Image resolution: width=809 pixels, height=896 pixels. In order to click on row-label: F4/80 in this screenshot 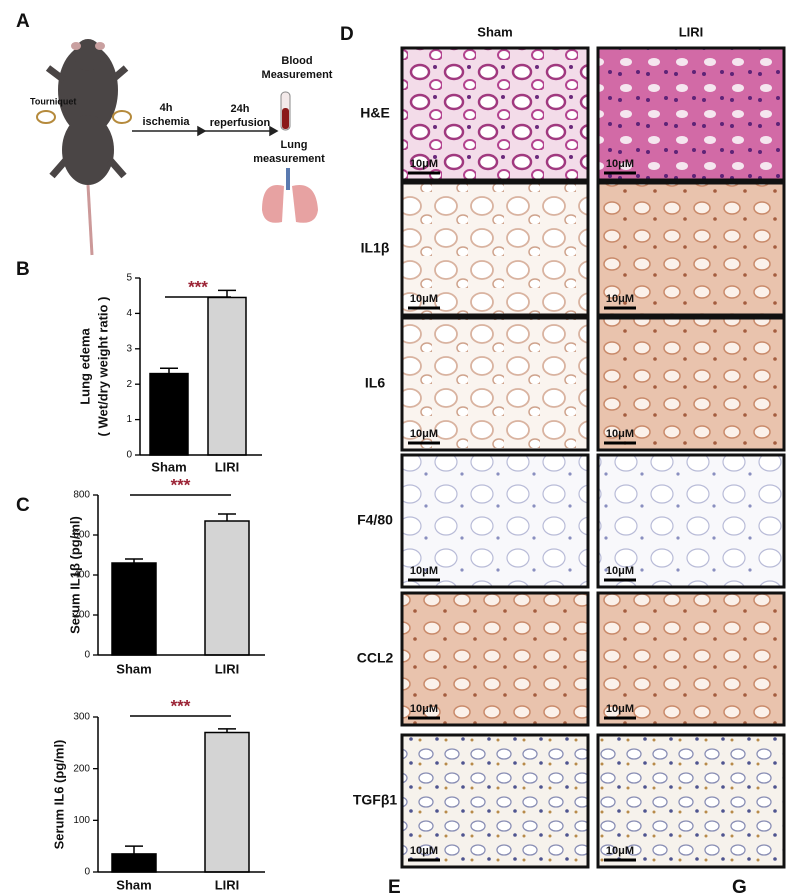, I will do `click(375, 520)`.